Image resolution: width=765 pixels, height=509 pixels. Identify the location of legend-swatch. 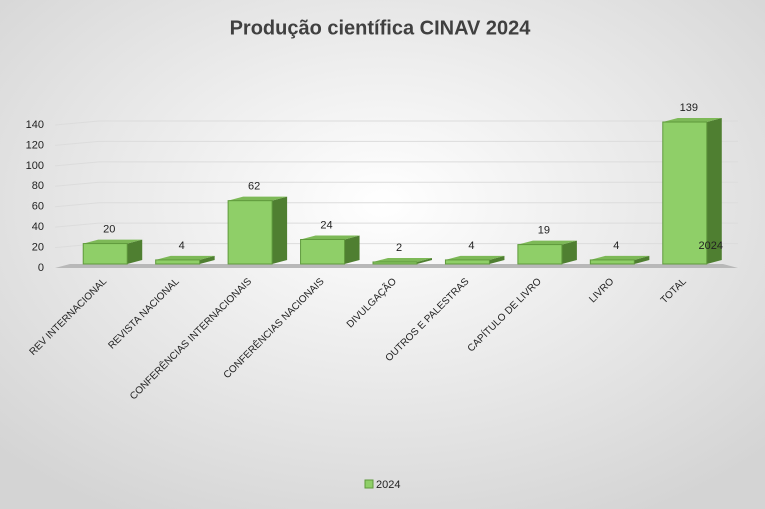
(369, 484).